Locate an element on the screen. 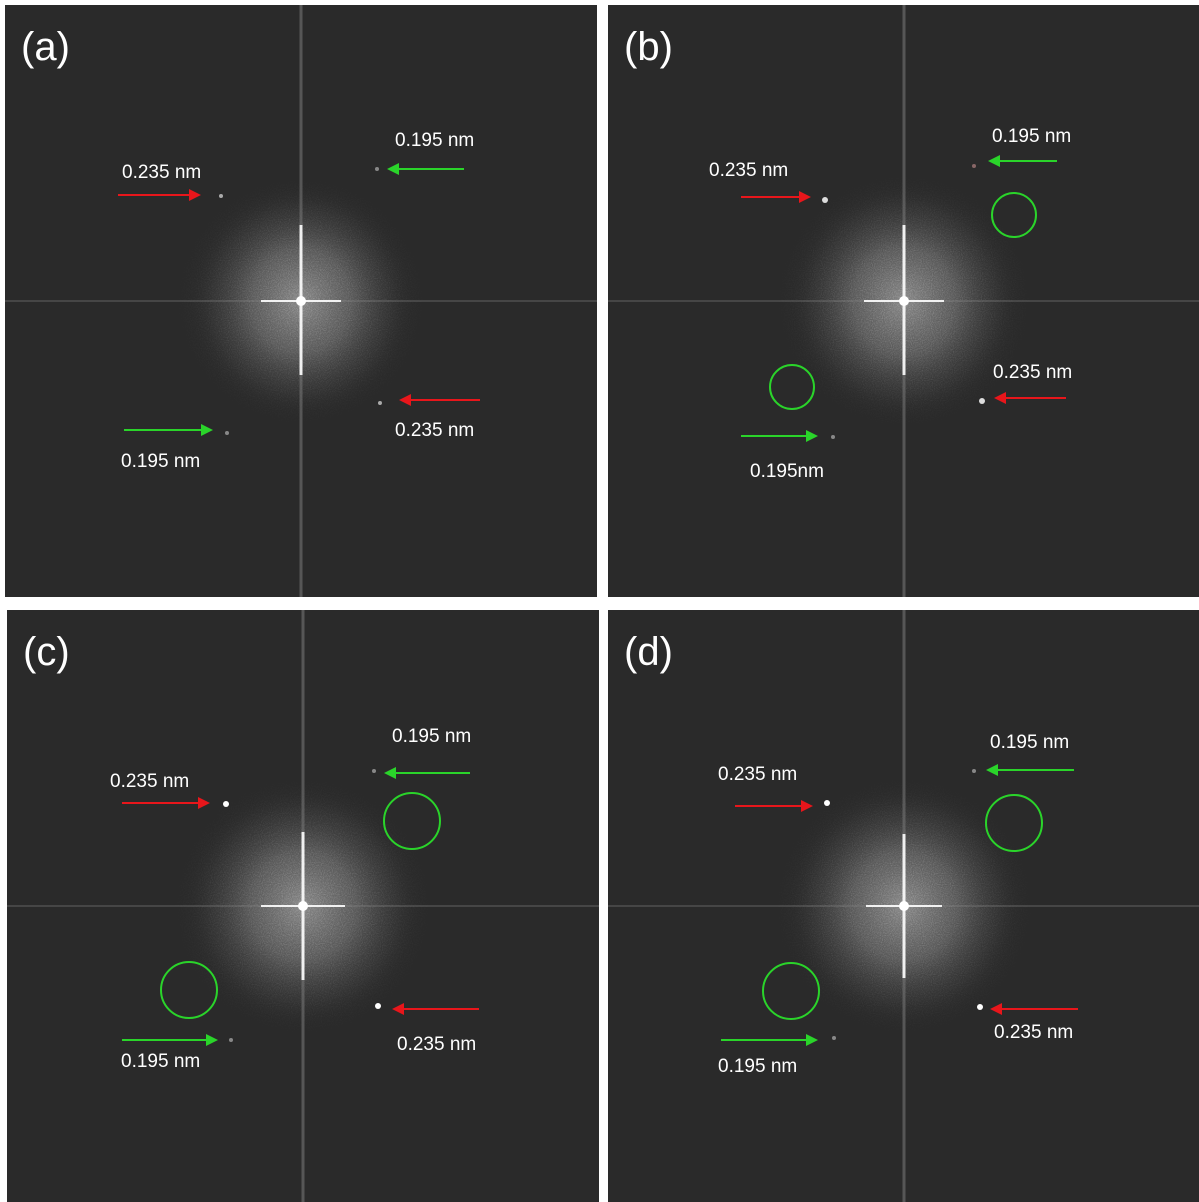  panel-label: (d) is located at coordinates (648, 652).